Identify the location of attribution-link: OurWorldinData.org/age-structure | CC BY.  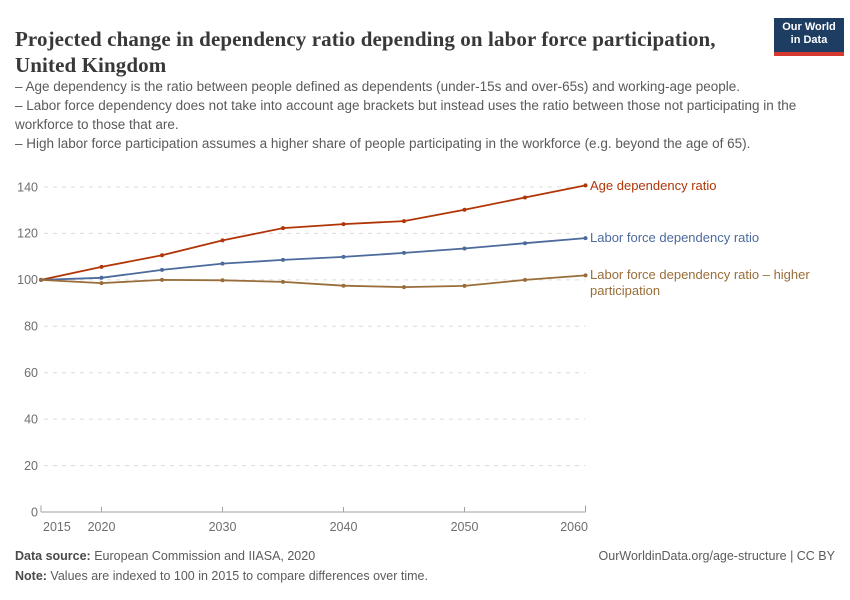
(716, 556).